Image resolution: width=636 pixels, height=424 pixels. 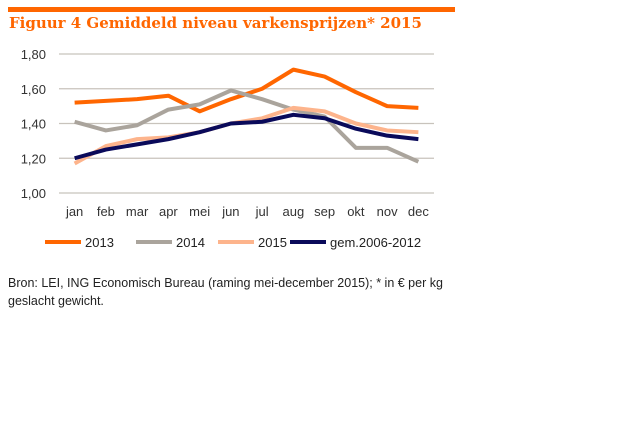 I want to click on legend-label: 2014, so click(x=190, y=242).